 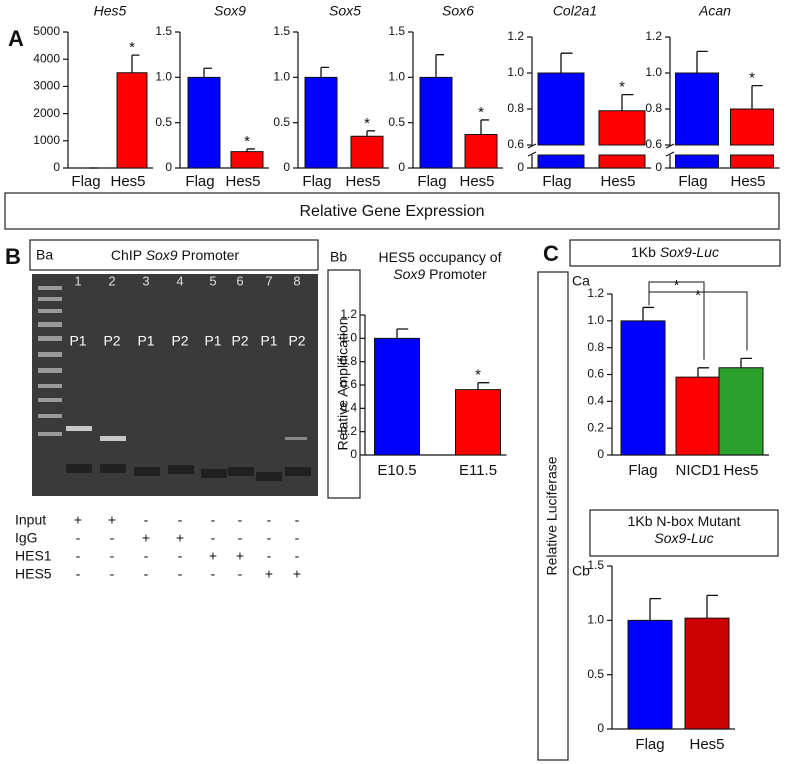 I want to click on title-part: Sox9-Luc, so click(x=689, y=252).